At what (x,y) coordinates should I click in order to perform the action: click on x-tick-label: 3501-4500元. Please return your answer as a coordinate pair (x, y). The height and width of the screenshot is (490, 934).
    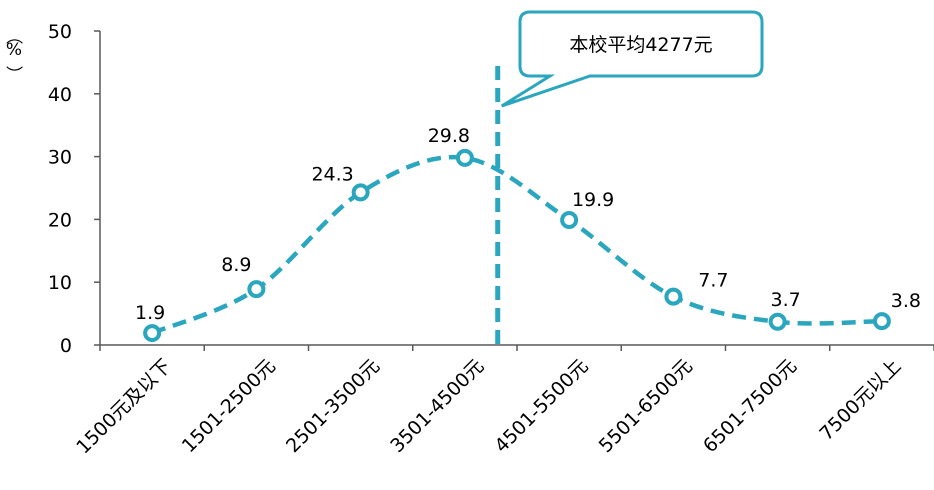
    Looking at the image, I should click on (437, 406).